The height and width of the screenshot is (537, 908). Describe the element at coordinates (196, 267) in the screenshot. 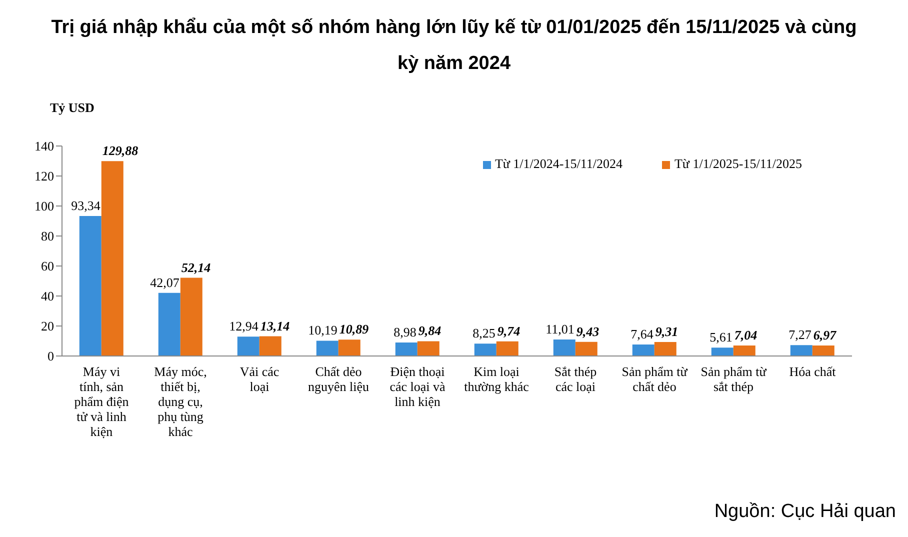

I see `data-label: 52,14` at that location.